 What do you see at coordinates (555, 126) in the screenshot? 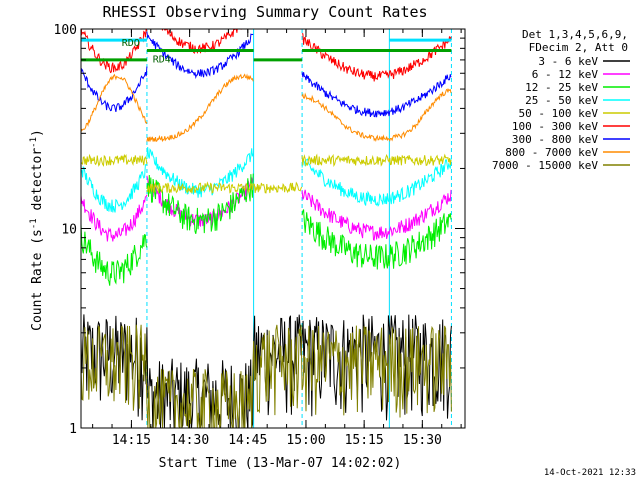
I see `legend-entry-label: 100 - 300 keV` at bounding box center [555, 126].